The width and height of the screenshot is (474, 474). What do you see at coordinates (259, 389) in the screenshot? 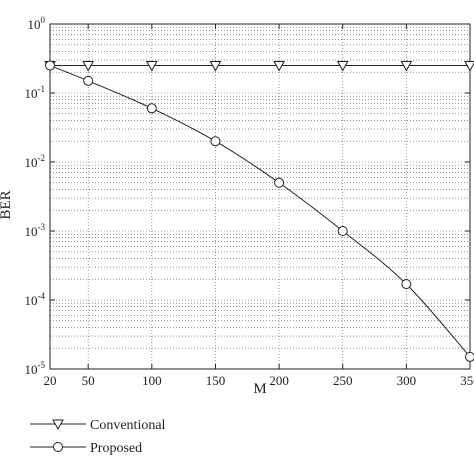
I see `x-axis-label: M` at bounding box center [259, 389].